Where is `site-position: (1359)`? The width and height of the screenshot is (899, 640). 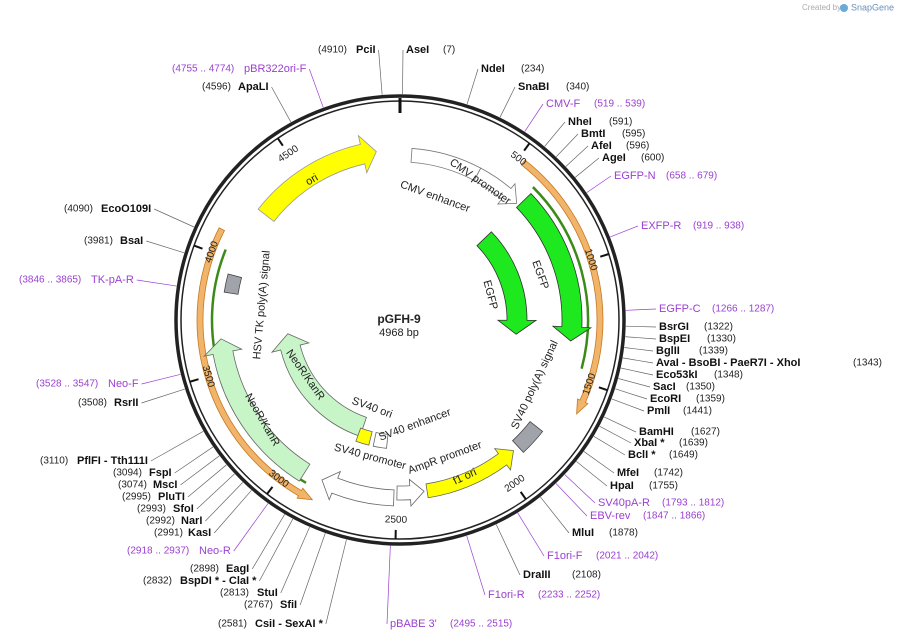
site-position: (1359) is located at coordinates (710, 399).